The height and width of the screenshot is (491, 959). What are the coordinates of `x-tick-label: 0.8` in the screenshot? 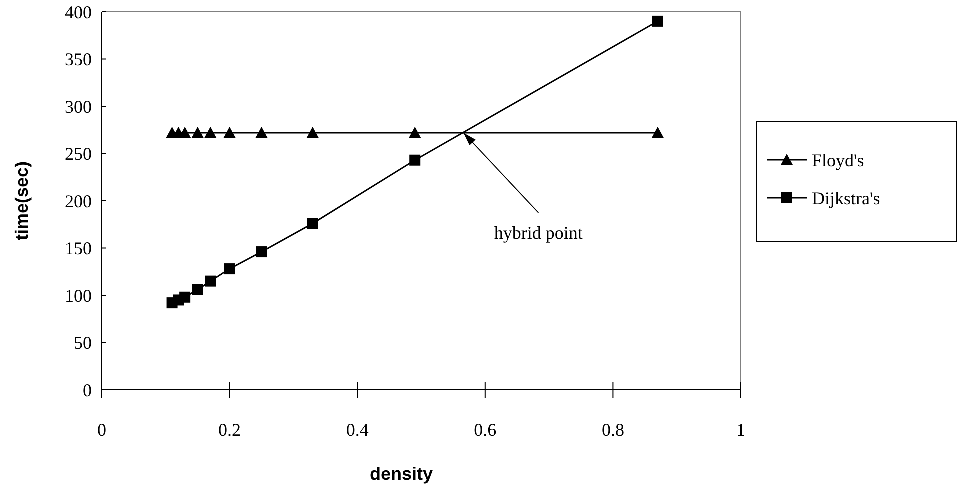 It's located at (613, 430).